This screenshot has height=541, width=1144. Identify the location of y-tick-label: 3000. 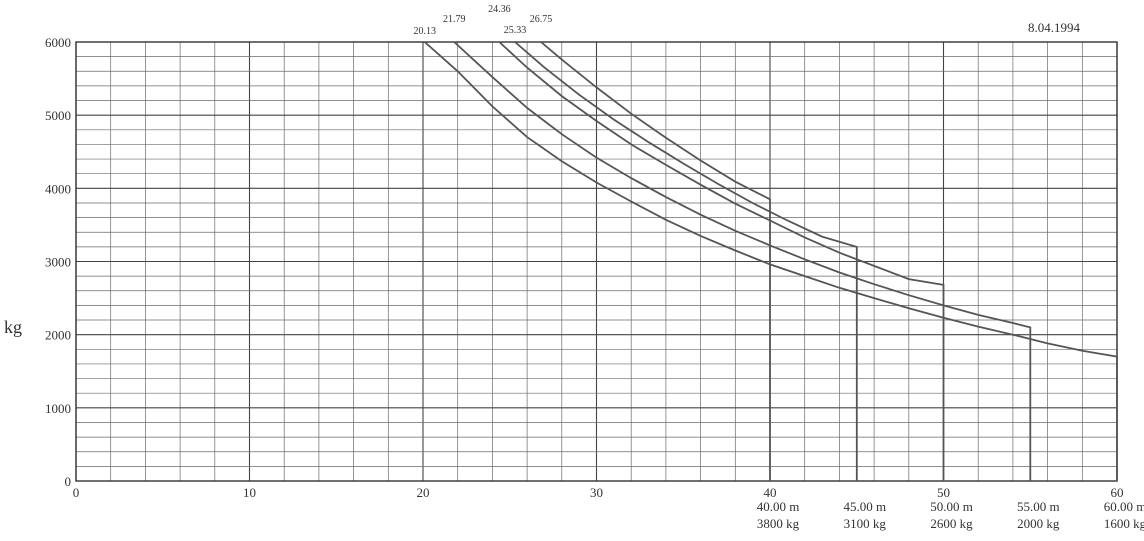
(58, 262).